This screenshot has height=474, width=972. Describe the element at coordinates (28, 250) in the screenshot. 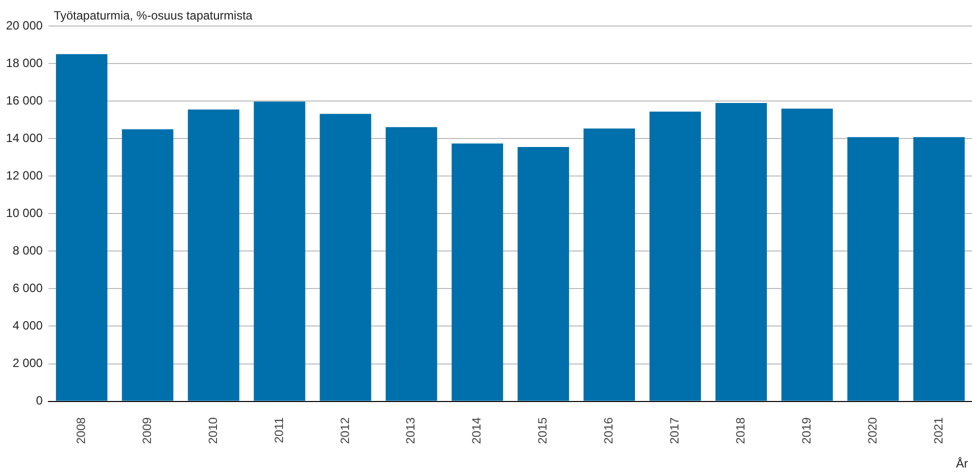

I see `y-tick-label: 8 000` at that location.